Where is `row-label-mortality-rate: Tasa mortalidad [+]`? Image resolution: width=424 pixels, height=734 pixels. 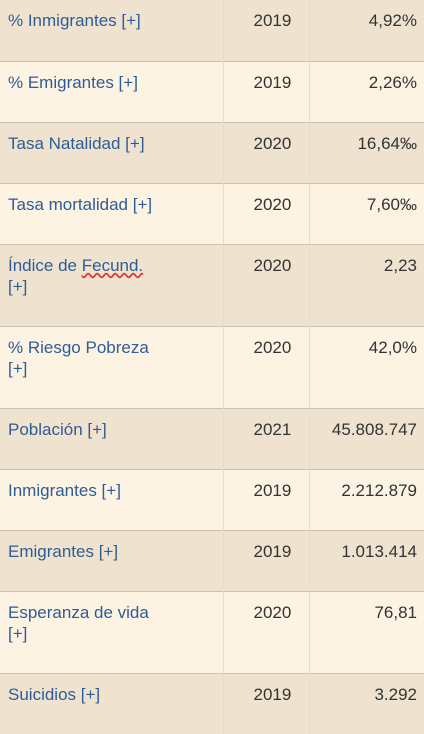 row-label-mortality-rate: Tasa mortalidad [+] is located at coordinates (112, 213).